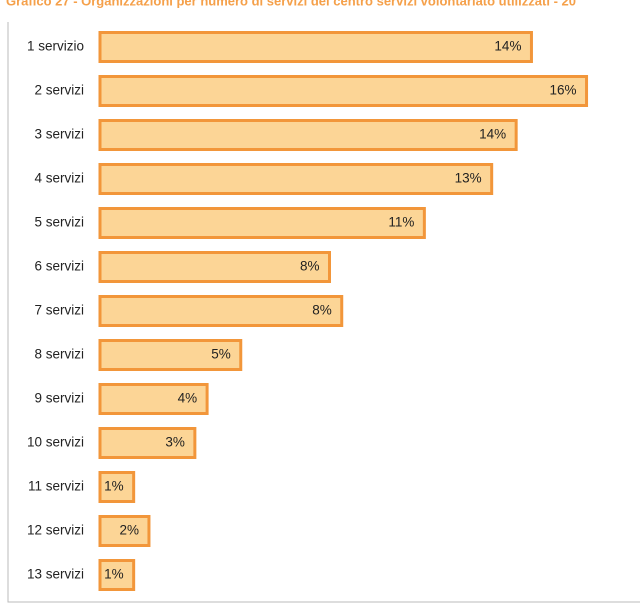 The image size is (643, 605). Describe the element at coordinates (175, 442) in the screenshot. I see `value-label: 3%` at that location.